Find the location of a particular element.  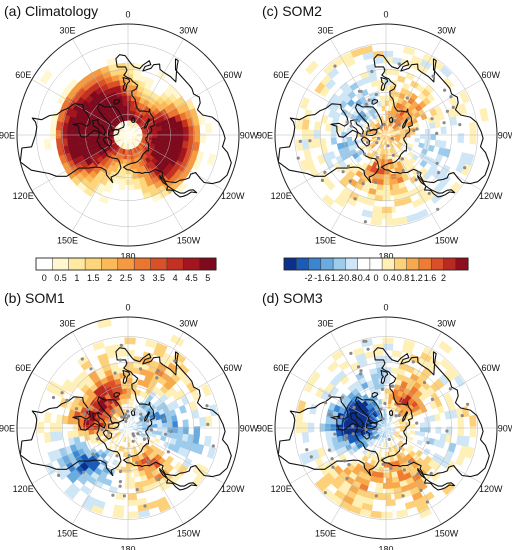

colorbar-swatch is located at coordinates (376, 264).